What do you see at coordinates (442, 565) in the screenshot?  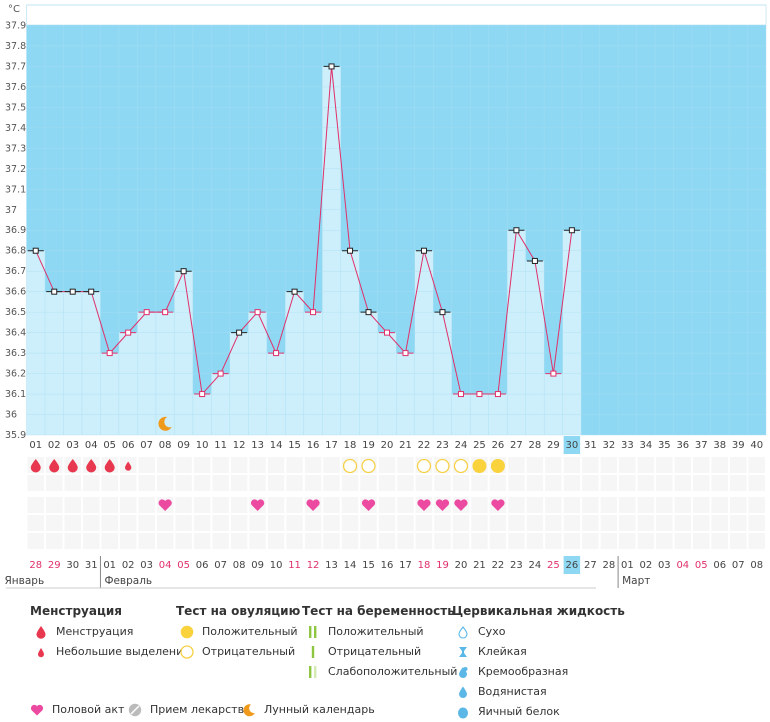 I see `calendar-date-label: 19` at bounding box center [442, 565].